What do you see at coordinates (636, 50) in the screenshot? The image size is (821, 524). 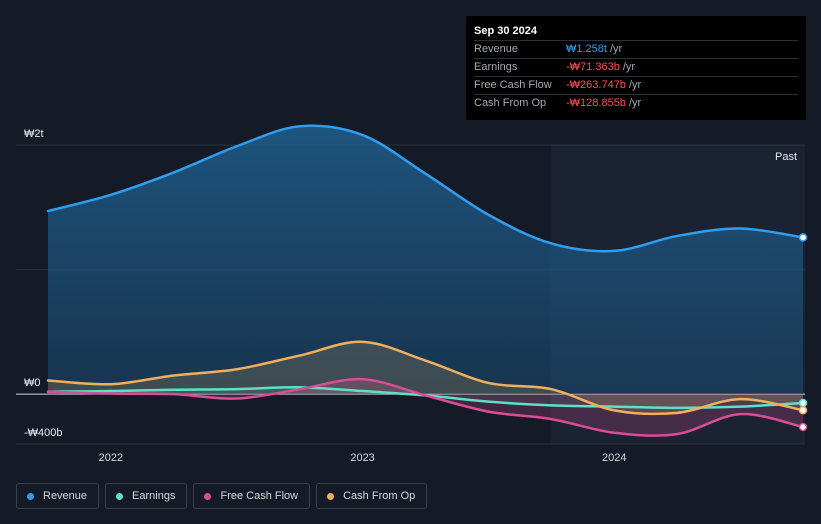 I see `tooltip-row-revenue: Revenue ₩1.258t/yr` at bounding box center [636, 50].